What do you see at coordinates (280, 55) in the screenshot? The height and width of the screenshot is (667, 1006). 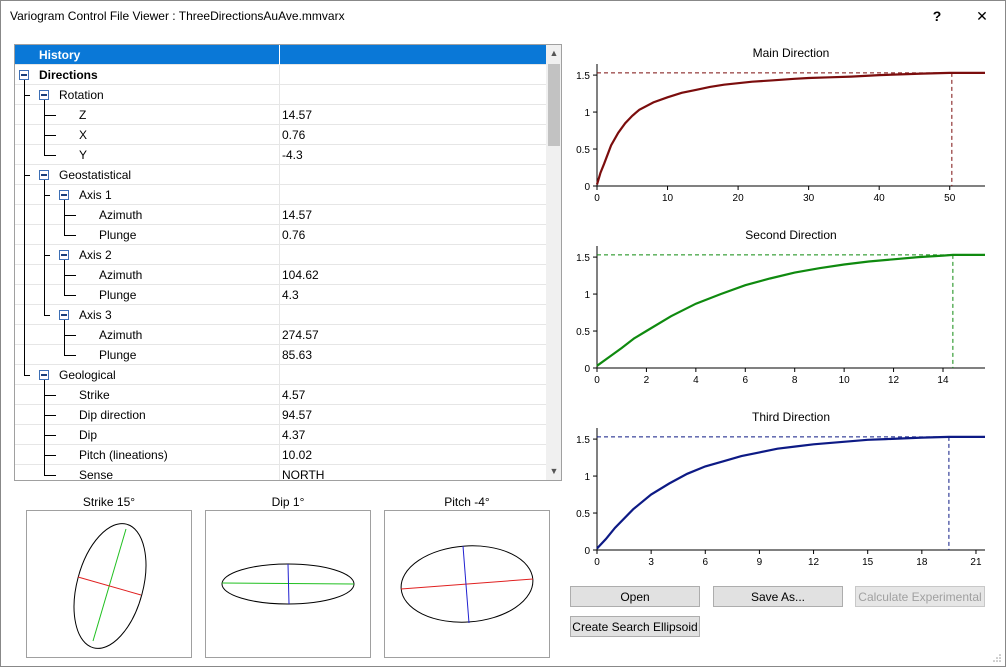 I see `tree-header-row: History` at bounding box center [280, 55].